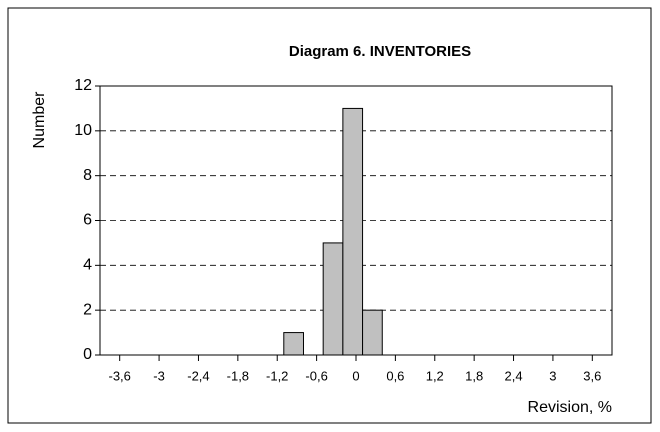  What do you see at coordinates (39, 120) in the screenshot?
I see `y-axis-label: Number` at bounding box center [39, 120].